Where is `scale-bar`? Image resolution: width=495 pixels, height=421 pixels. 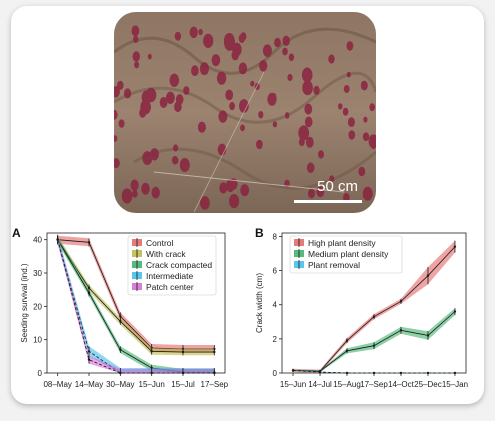
scale-bar is located at coordinates (328, 201).